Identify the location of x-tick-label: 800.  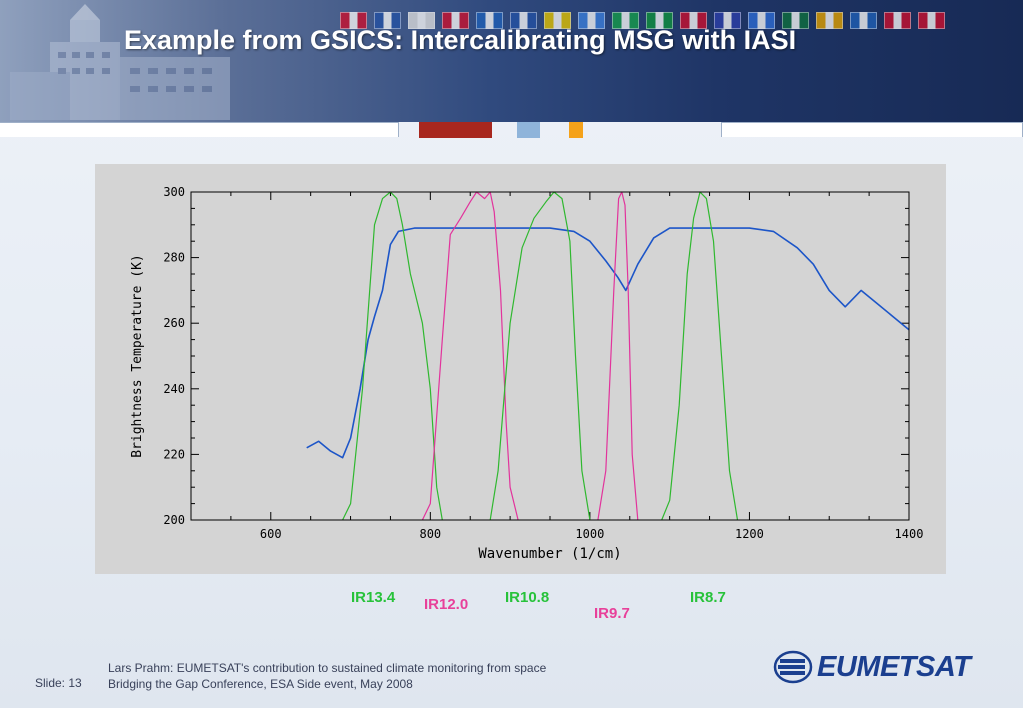
(430, 534).